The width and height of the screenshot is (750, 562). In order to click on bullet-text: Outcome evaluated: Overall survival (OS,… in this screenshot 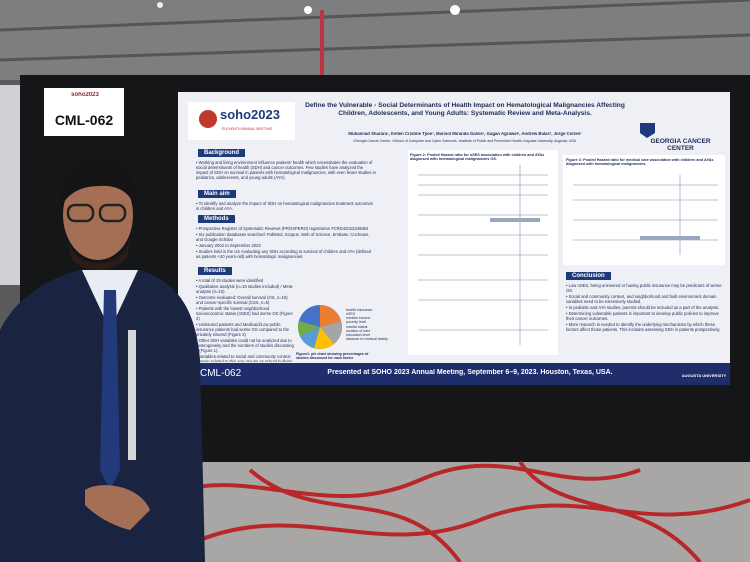, I will do `click(245, 300)`.